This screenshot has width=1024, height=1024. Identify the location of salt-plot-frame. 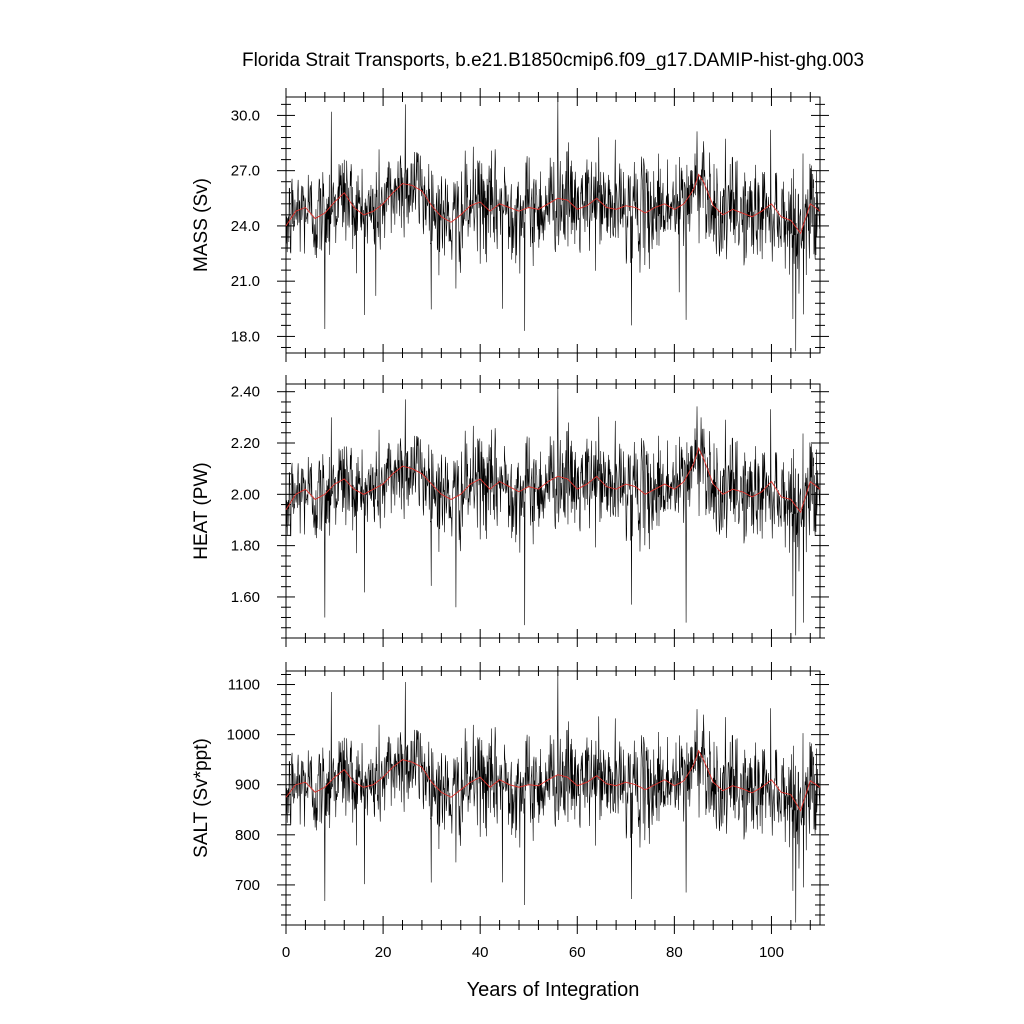
(553, 798).